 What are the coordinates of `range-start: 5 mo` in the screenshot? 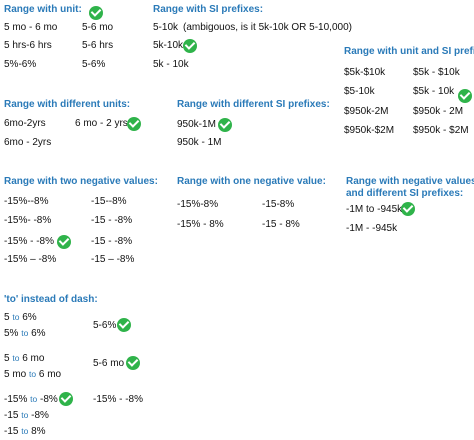 It's located at (15, 374).